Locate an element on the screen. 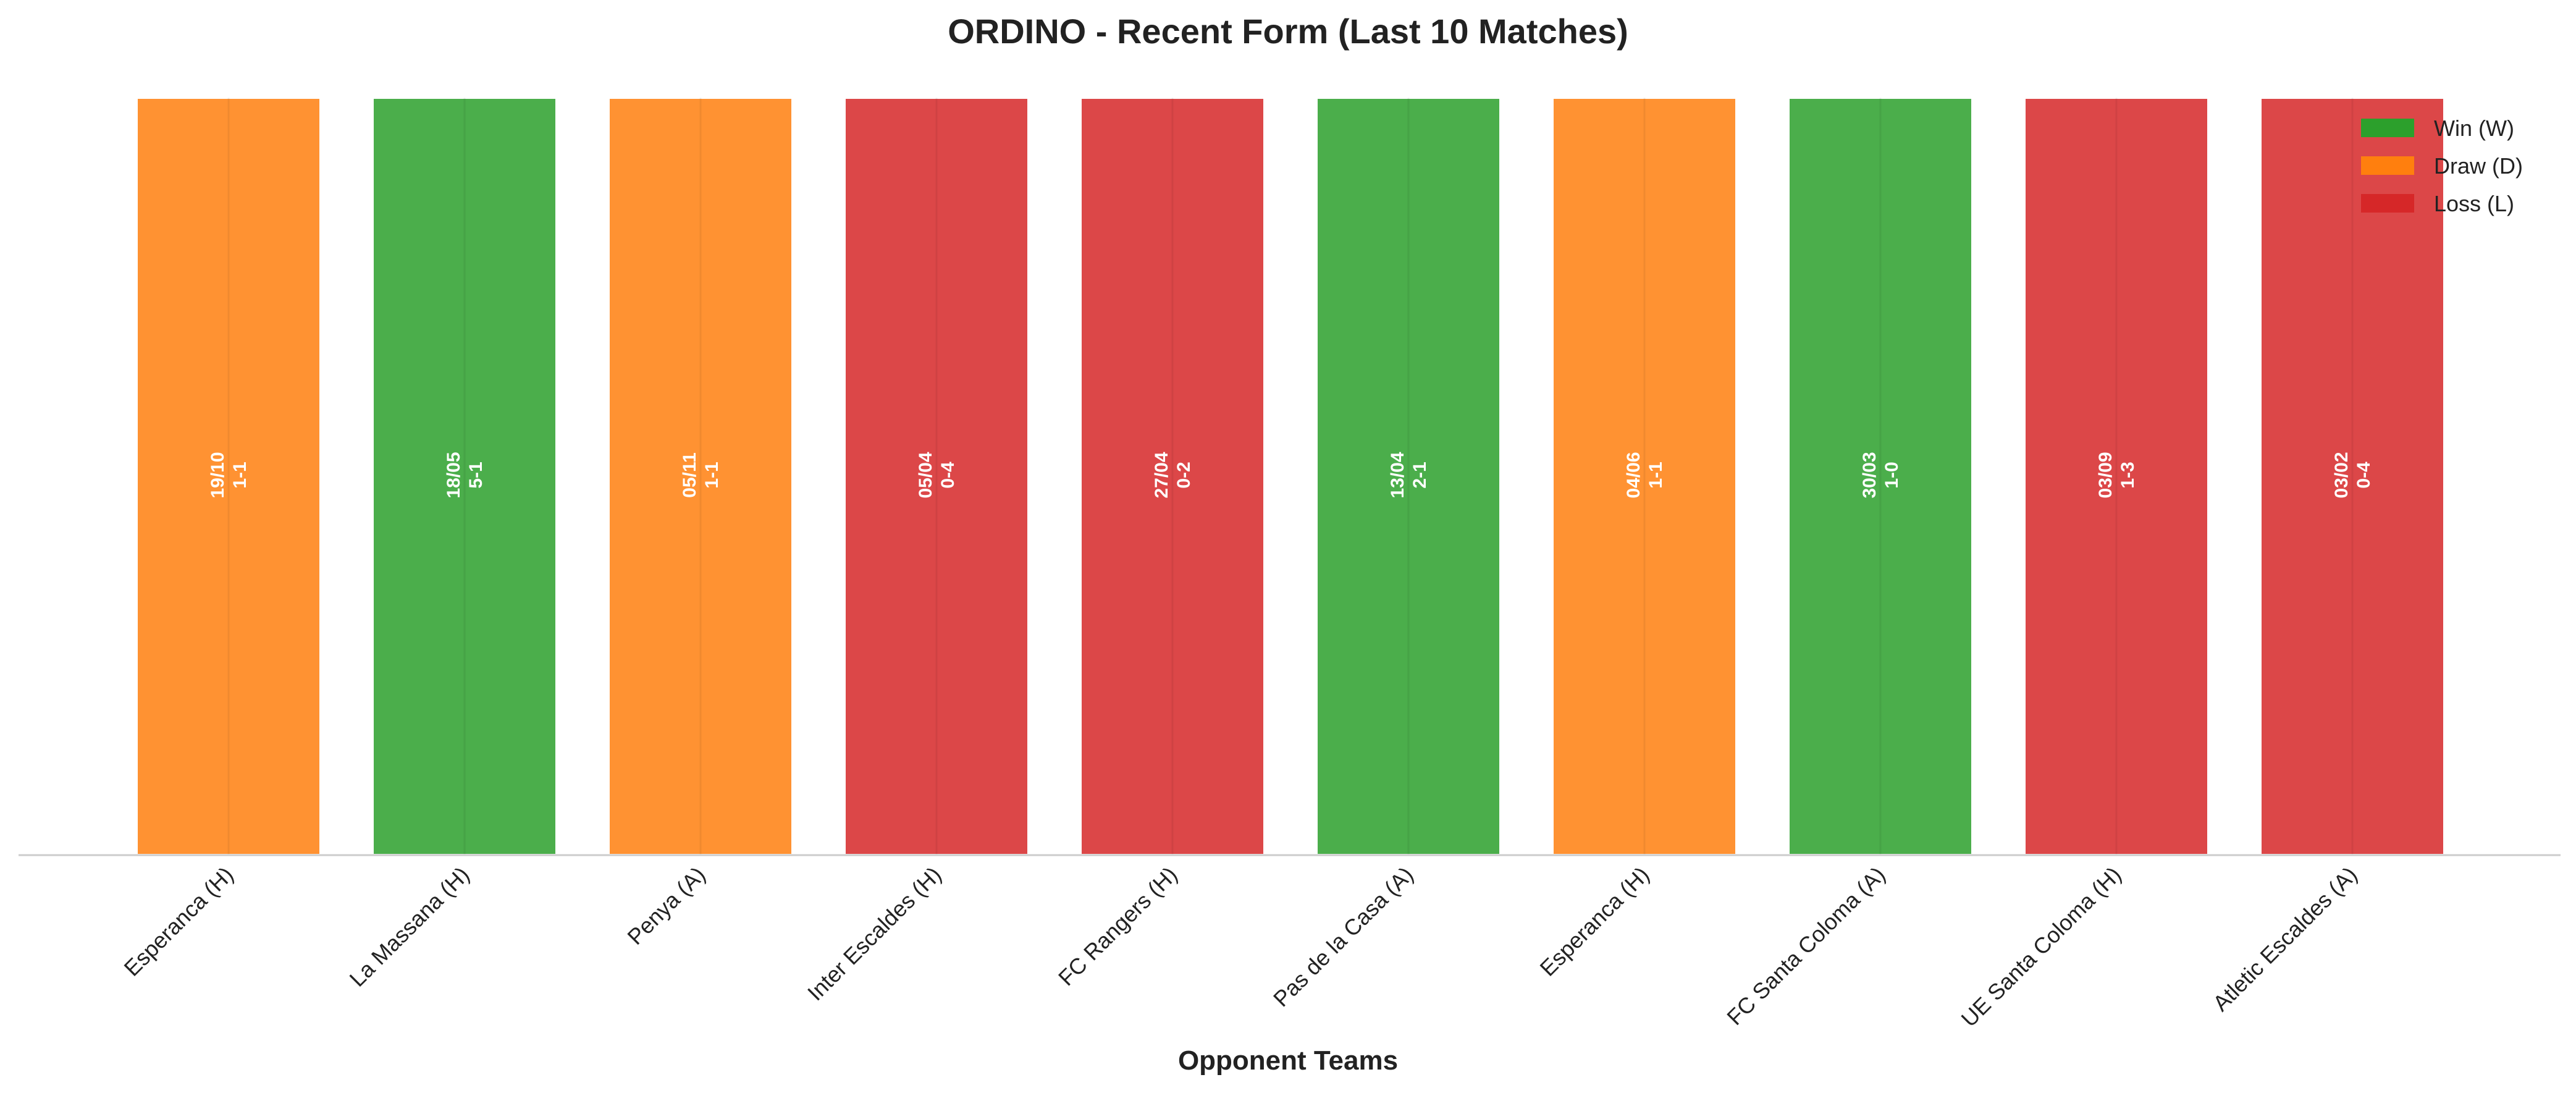 The width and height of the screenshot is (2576, 1093). bar-label-4: 05/04 0-4 is located at coordinates (936, 475).